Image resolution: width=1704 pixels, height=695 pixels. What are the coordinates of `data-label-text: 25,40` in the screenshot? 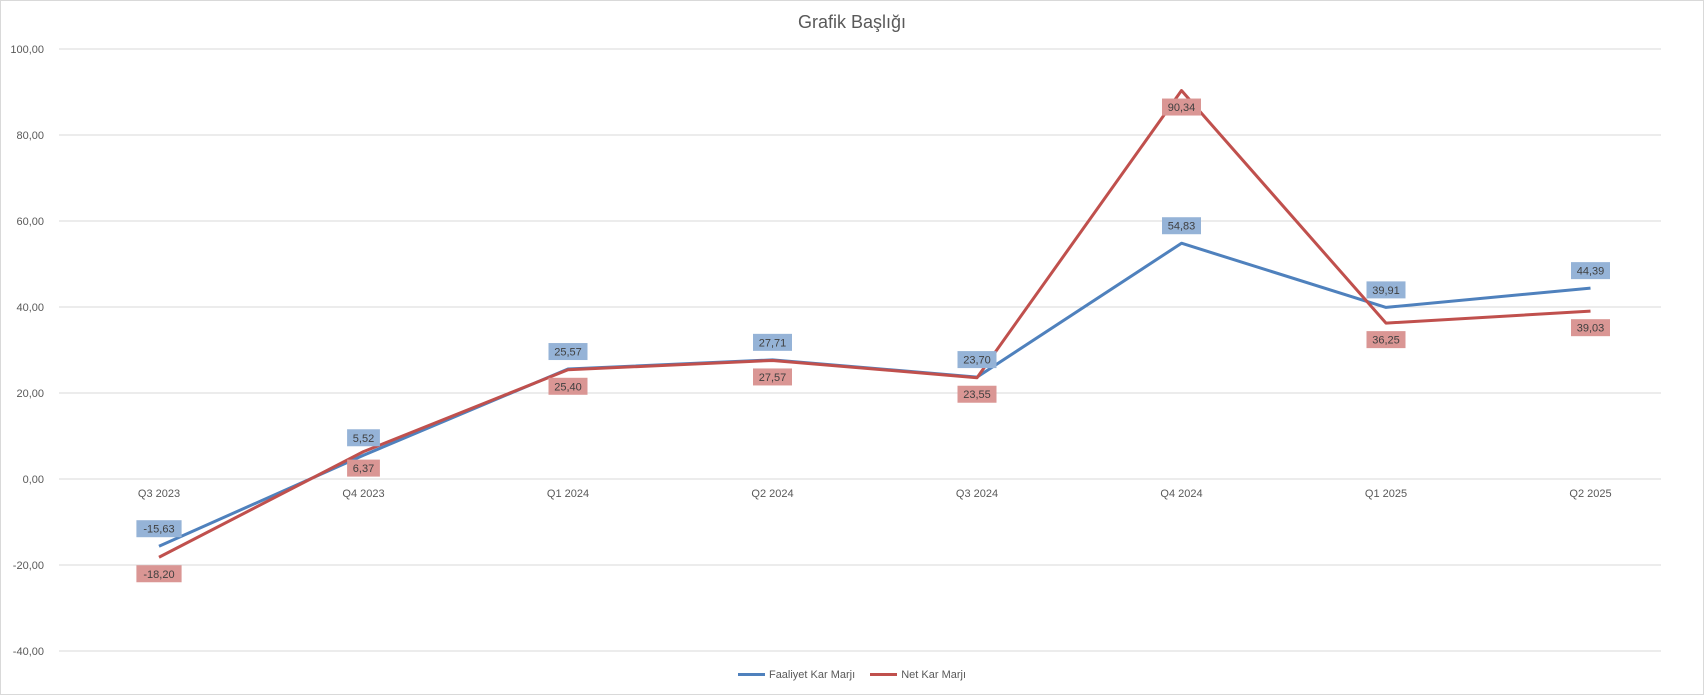 It's located at (568, 387).